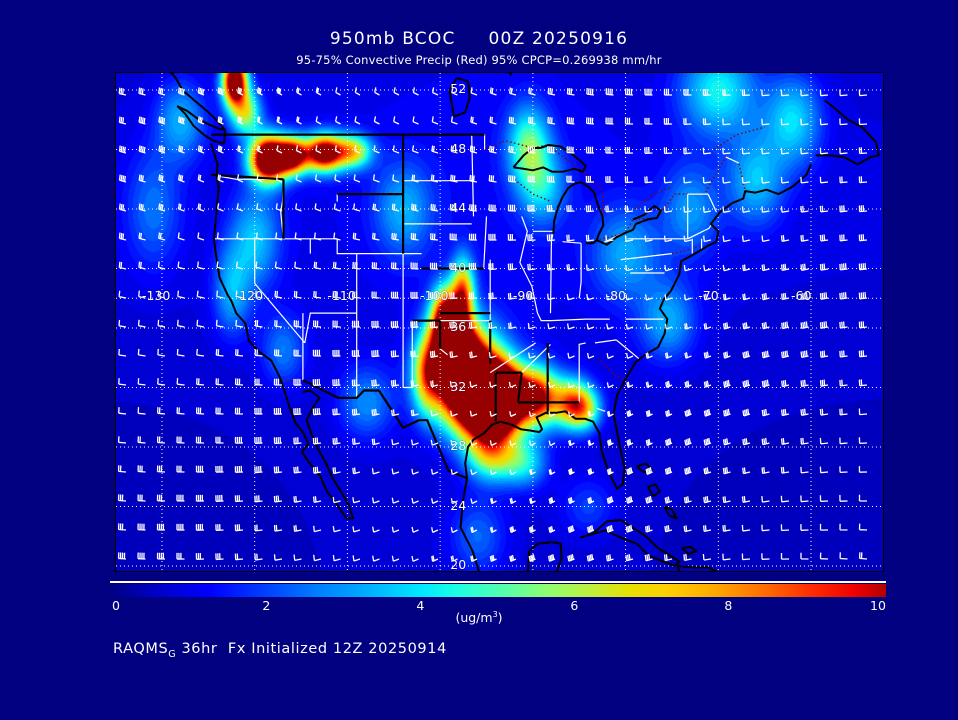 The width and height of the screenshot is (958, 720). I want to click on model-caption-text: 36hr Fx Initialized 12Z 20250914, so click(311, 649).